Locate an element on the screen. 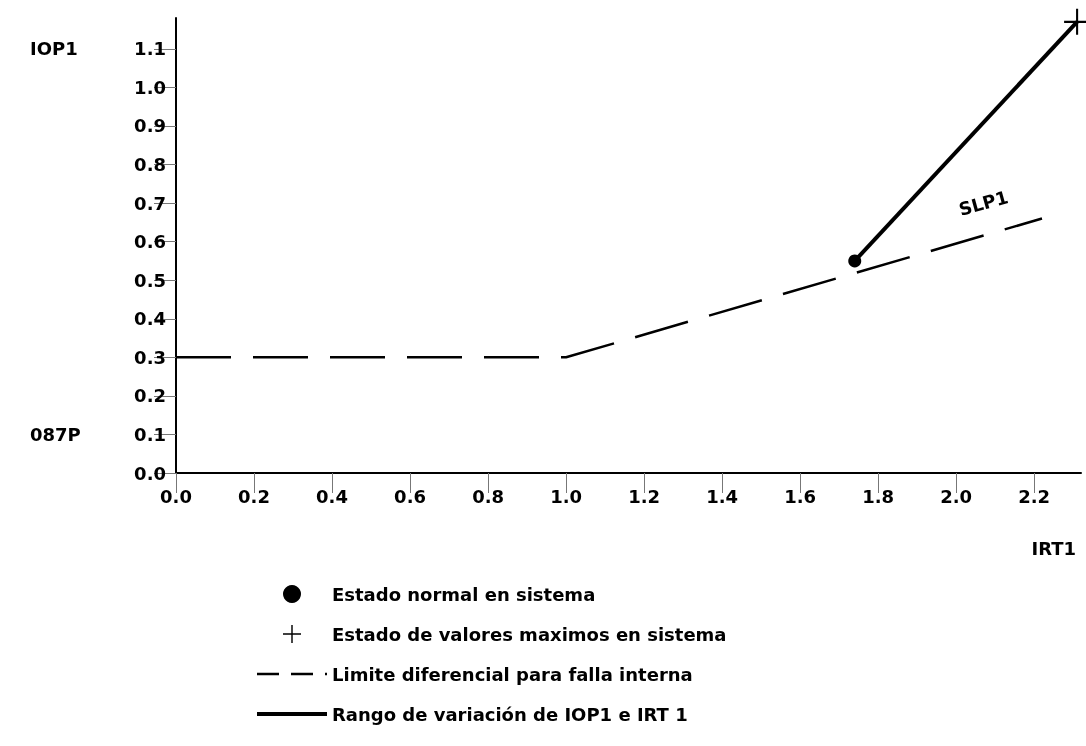 The width and height of the screenshot is (1086, 746). y-tick-label: 0.7 is located at coordinates (150, 203).